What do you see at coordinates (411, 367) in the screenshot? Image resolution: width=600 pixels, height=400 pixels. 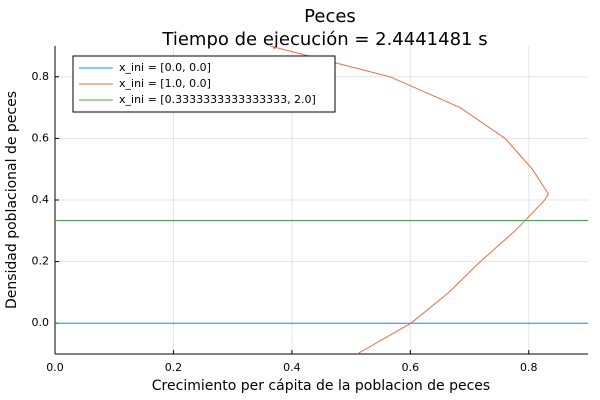 I see `x-tick-label: 0.6` at bounding box center [411, 367].